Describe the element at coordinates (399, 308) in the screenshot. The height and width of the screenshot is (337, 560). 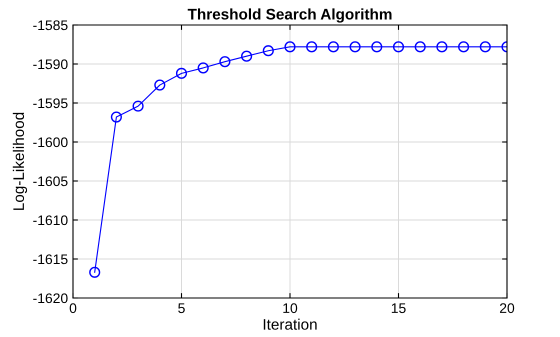
I see `x-tick-label: 15` at that location.